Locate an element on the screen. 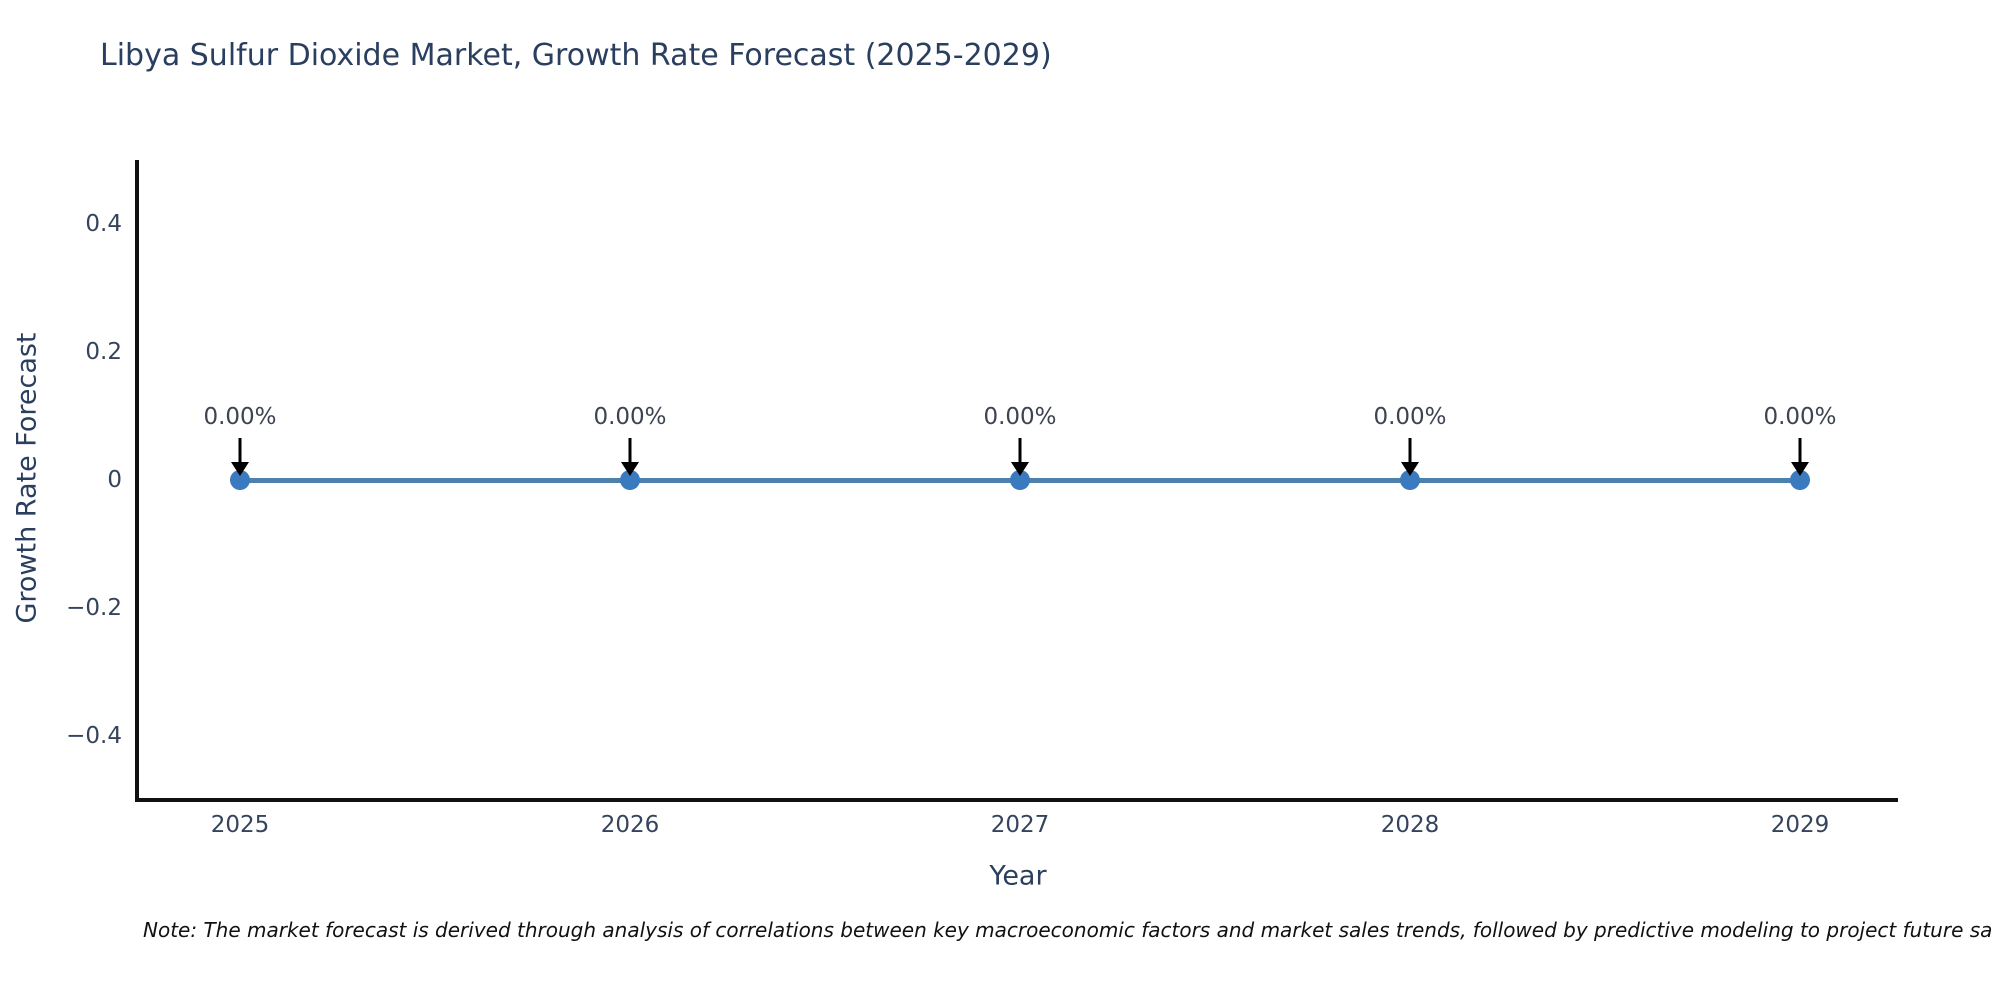 The image size is (2000, 1000). x-tick-label: 2025 is located at coordinates (240, 825).